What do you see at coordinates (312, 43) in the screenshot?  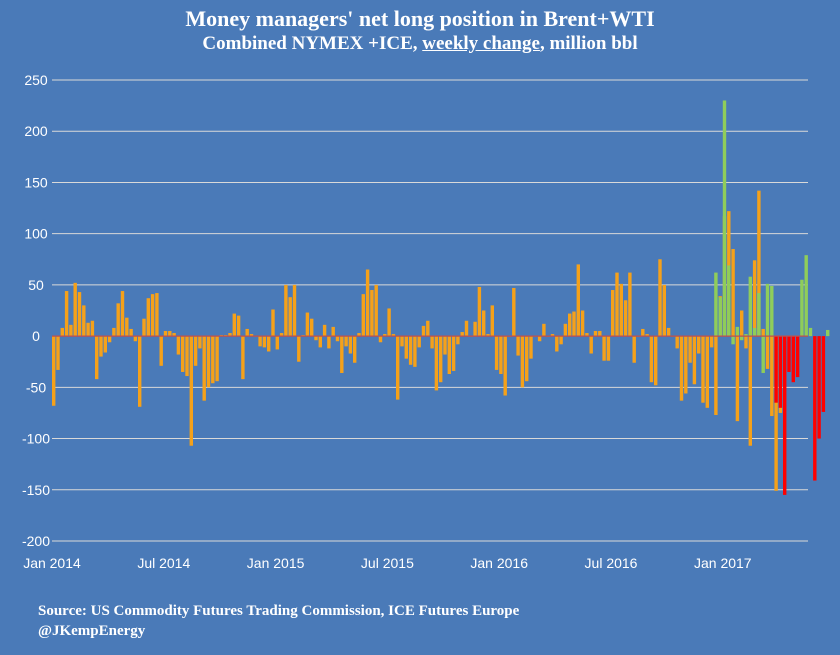 I see `subtitle-prefix: Combined NYMEX +ICE,` at bounding box center [312, 43].